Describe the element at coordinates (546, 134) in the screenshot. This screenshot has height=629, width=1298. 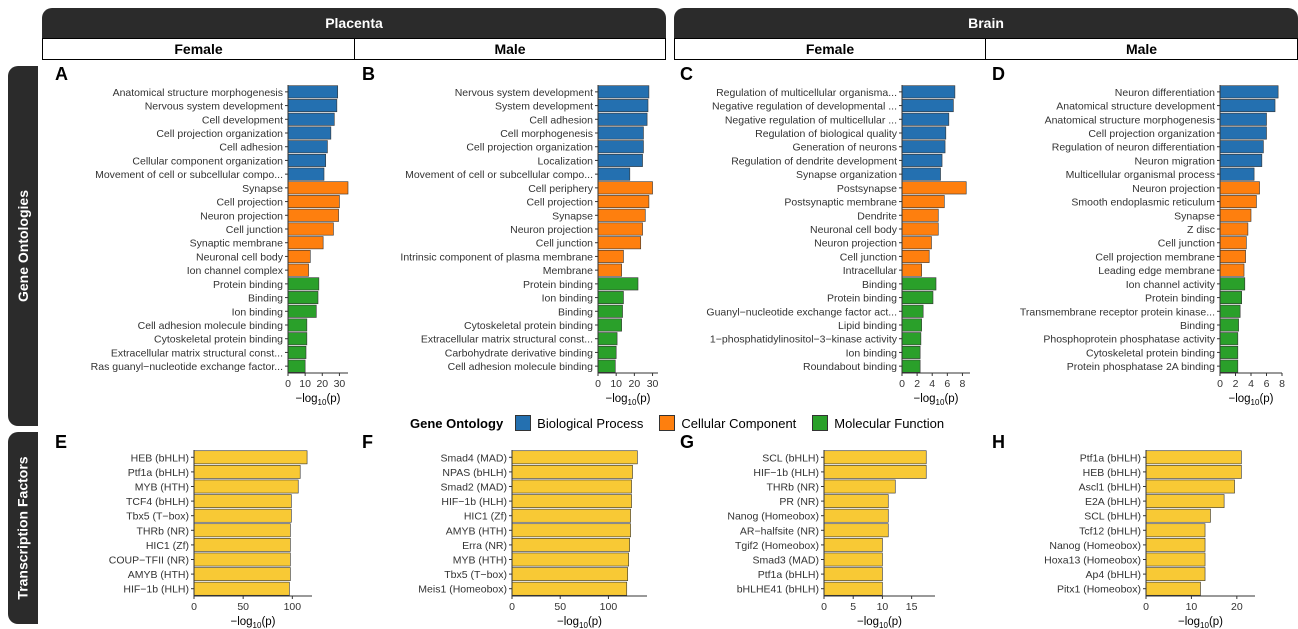
I see `category-label: Cell morphogenesis` at that location.